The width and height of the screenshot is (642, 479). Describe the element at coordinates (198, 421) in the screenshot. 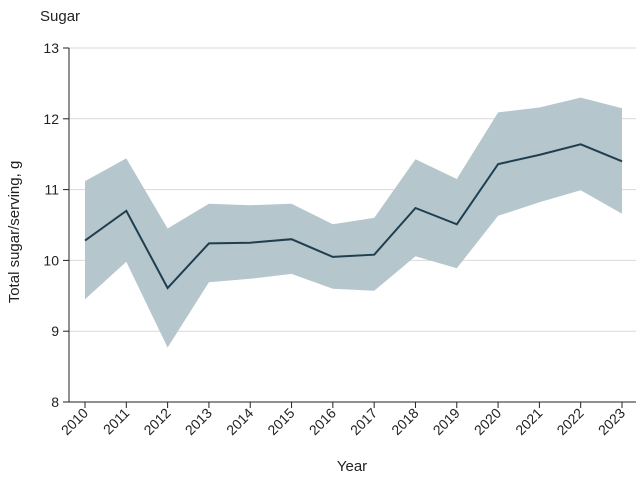

I see `x-tick-label-2013: 2013` at that location.